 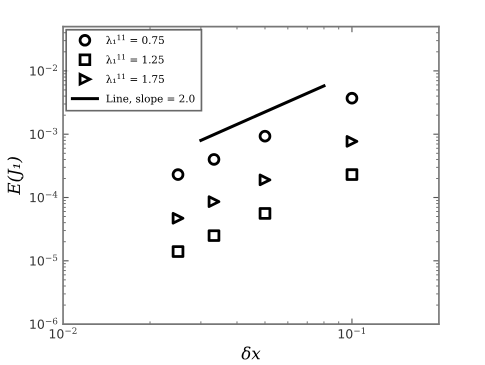 What do you see at coordinates (150, 99) in the screenshot?
I see `legend-label: Line, slope = 2.0` at bounding box center [150, 99].